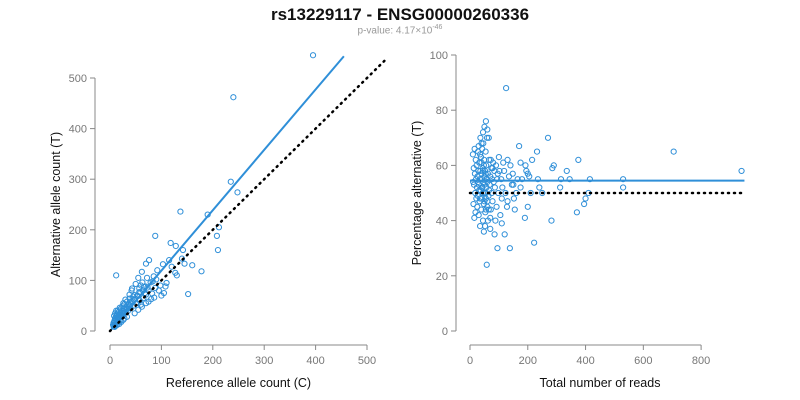 The image size is (800, 400). Describe the element at coordinates (528, 361) in the screenshot. I see `right-x-tick-label: 200` at that location.